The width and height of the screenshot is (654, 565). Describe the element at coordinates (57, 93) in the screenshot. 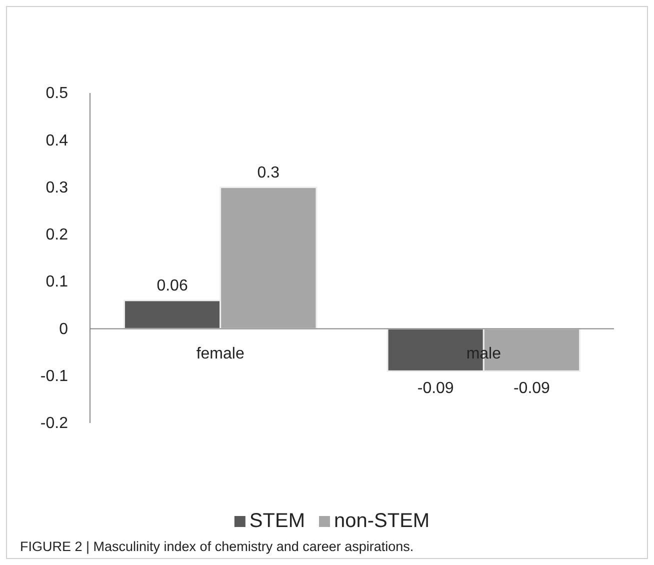

I see `y-tick-label: 0.5` at that location.